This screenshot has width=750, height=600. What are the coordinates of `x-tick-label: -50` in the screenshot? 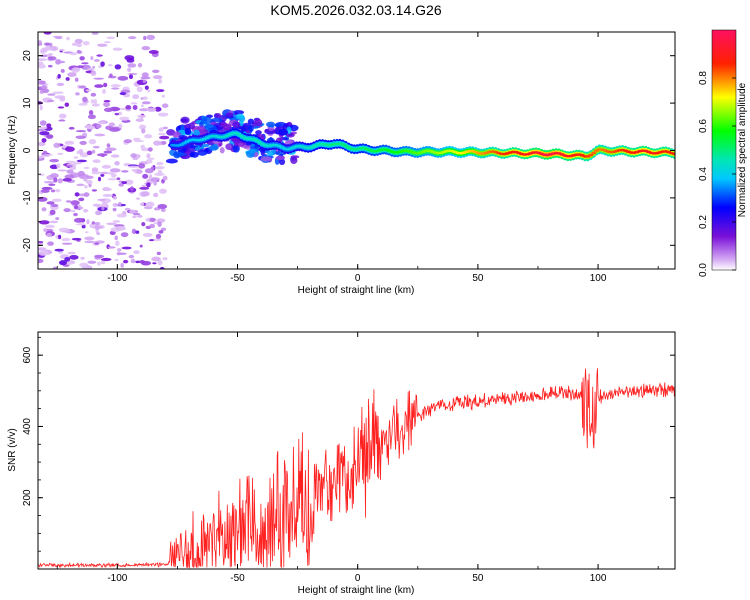 It's located at (237, 578).